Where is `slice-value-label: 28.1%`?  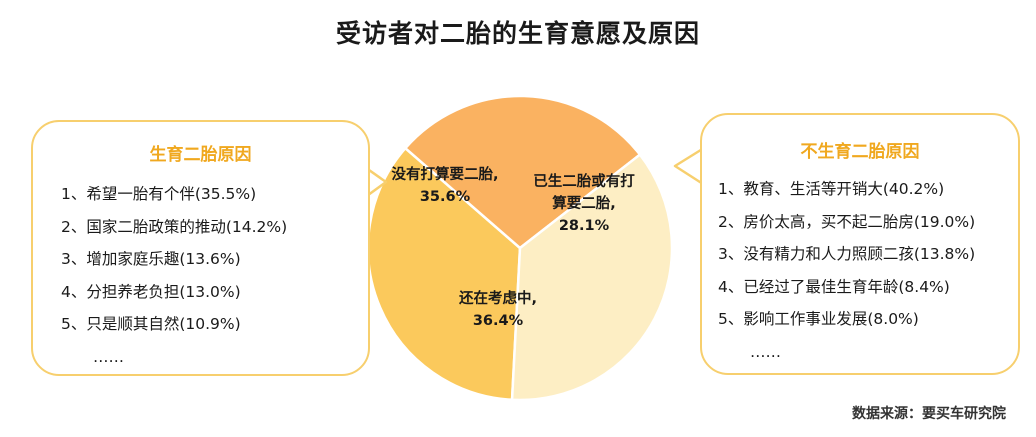
slice-value-label: 28.1% is located at coordinates (584, 226).